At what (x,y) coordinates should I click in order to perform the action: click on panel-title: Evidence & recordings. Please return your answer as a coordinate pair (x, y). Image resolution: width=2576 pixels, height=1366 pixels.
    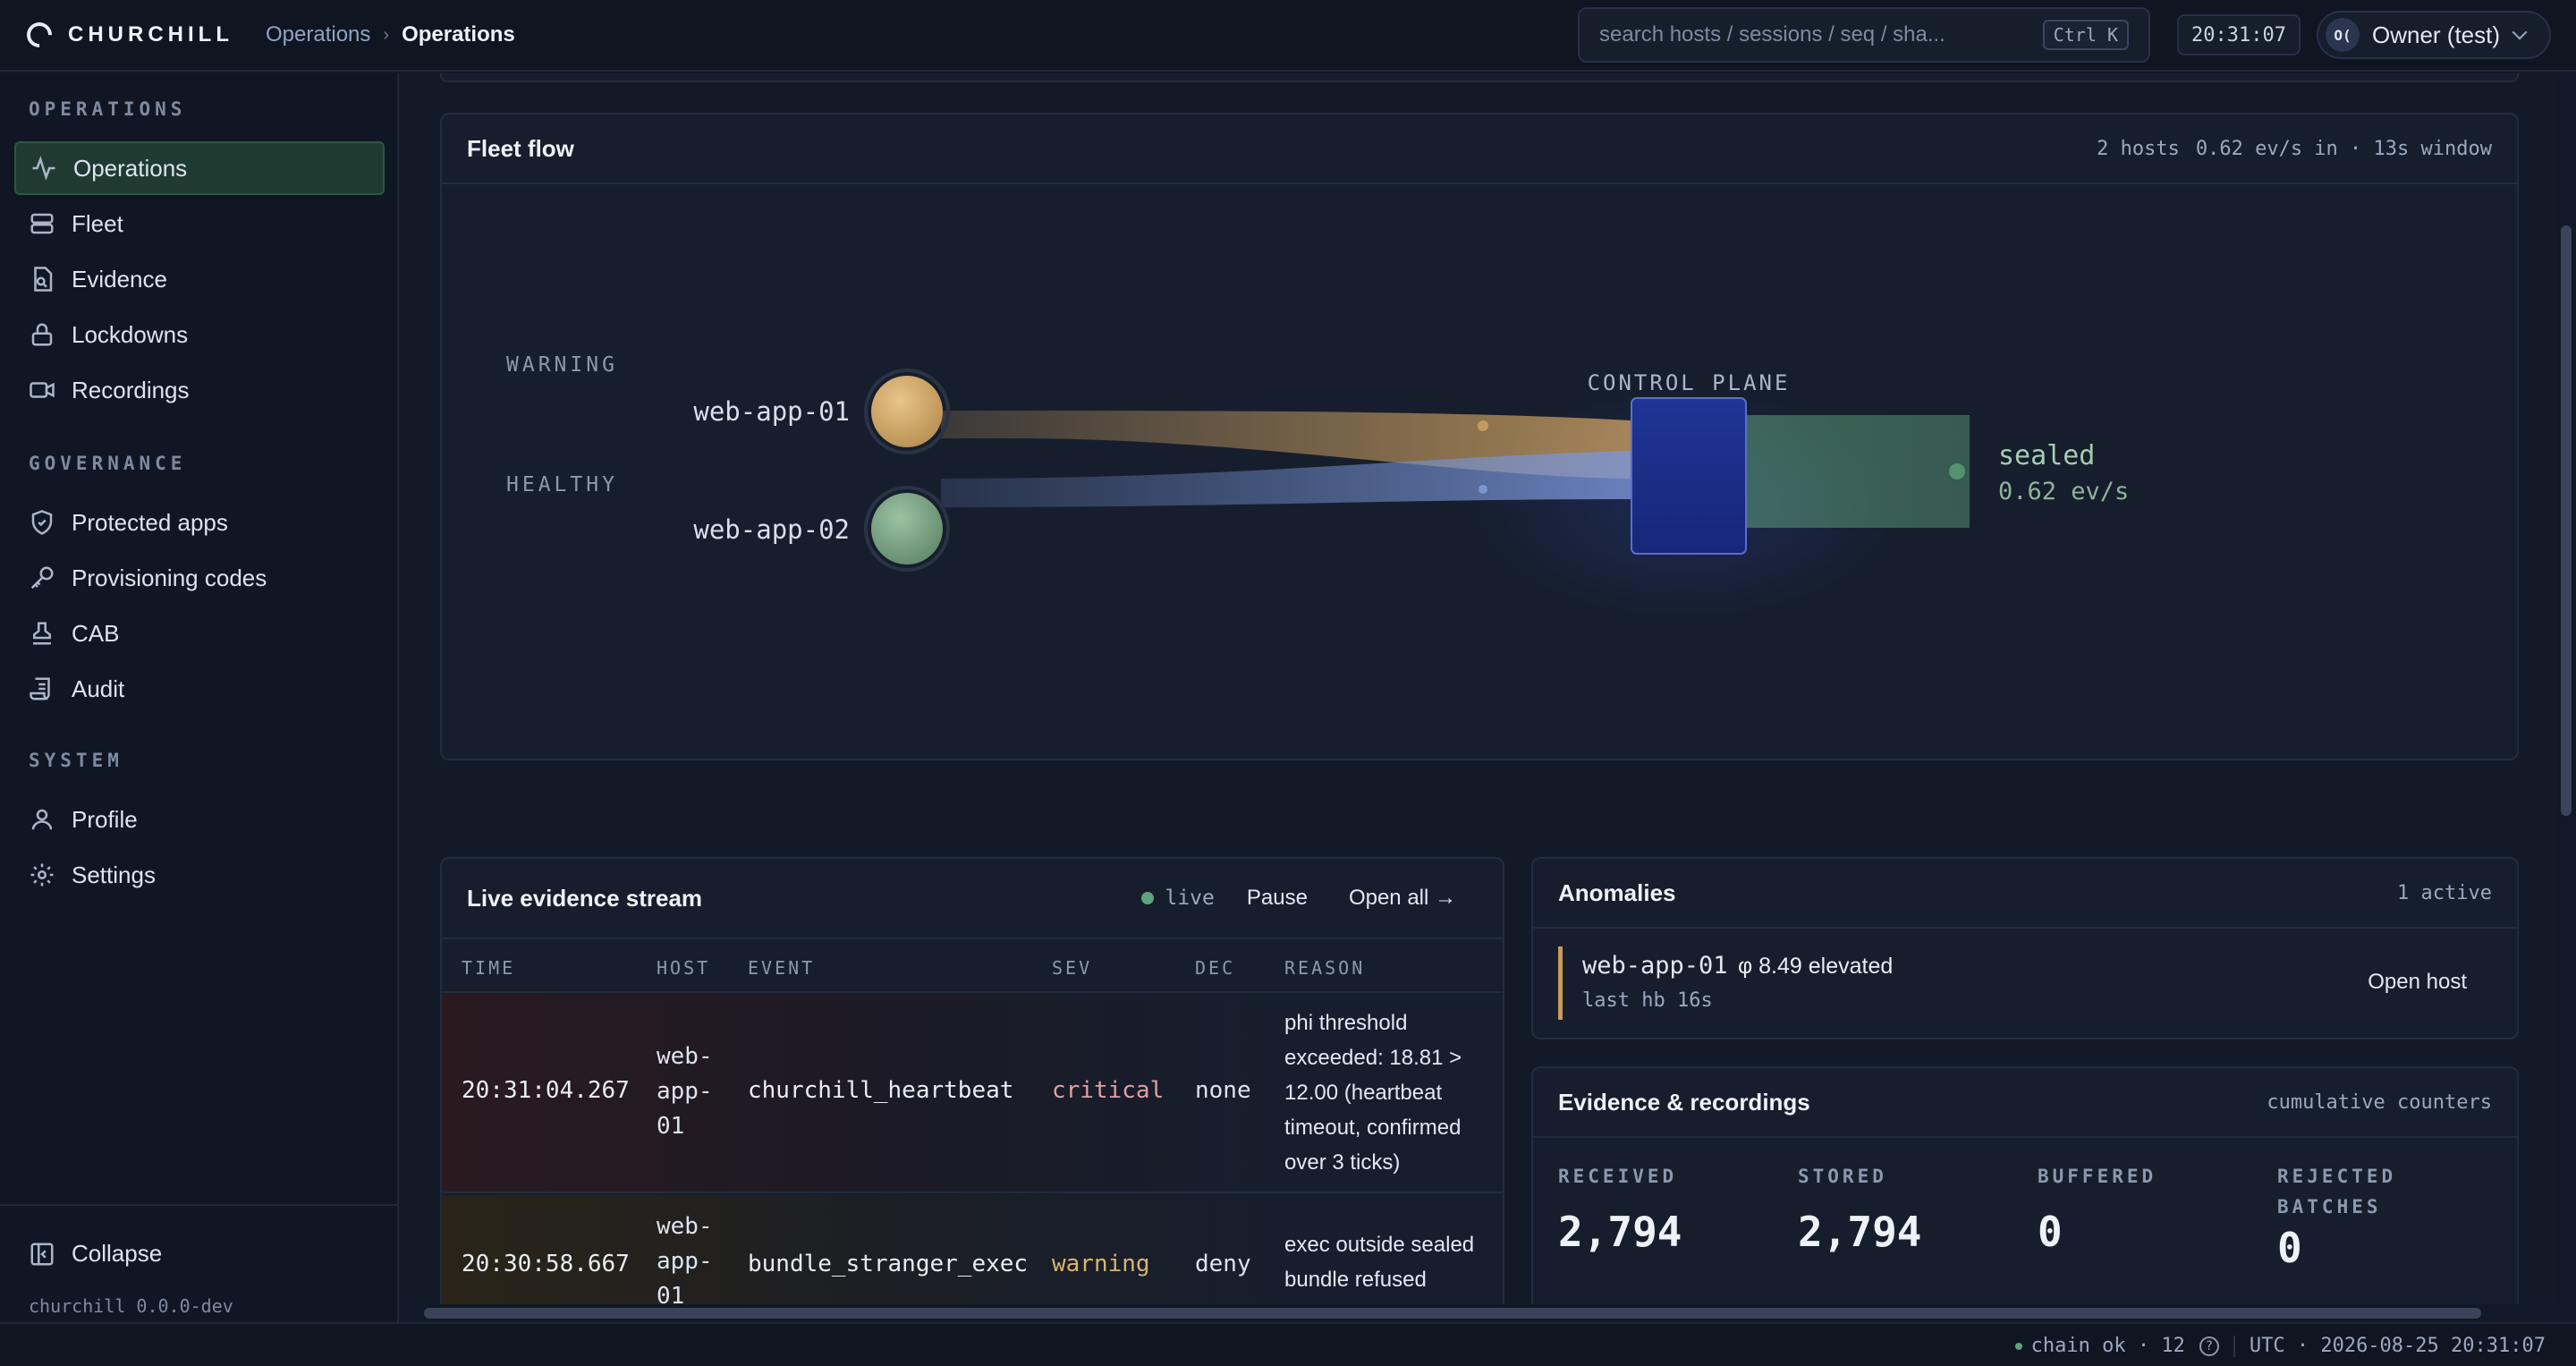
    Looking at the image, I should click on (1684, 1102).